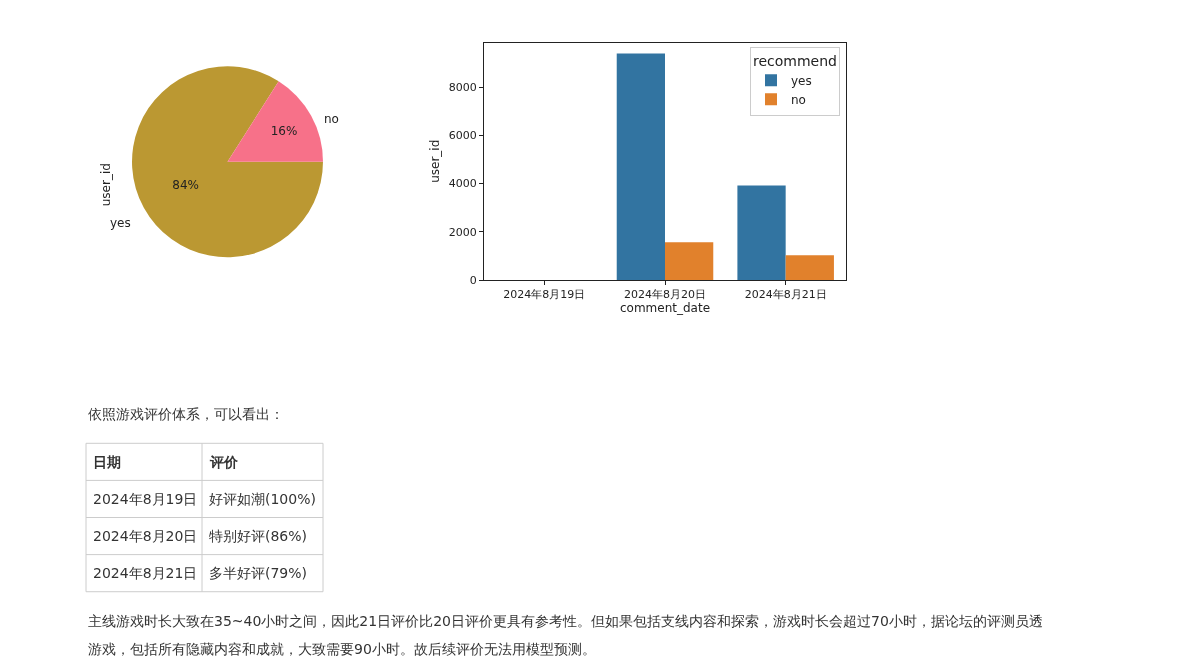 Image resolution: width=1184 pixels, height=667 pixels. What do you see at coordinates (105, 185) in the screenshot?
I see `text: user_id` at bounding box center [105, 185].